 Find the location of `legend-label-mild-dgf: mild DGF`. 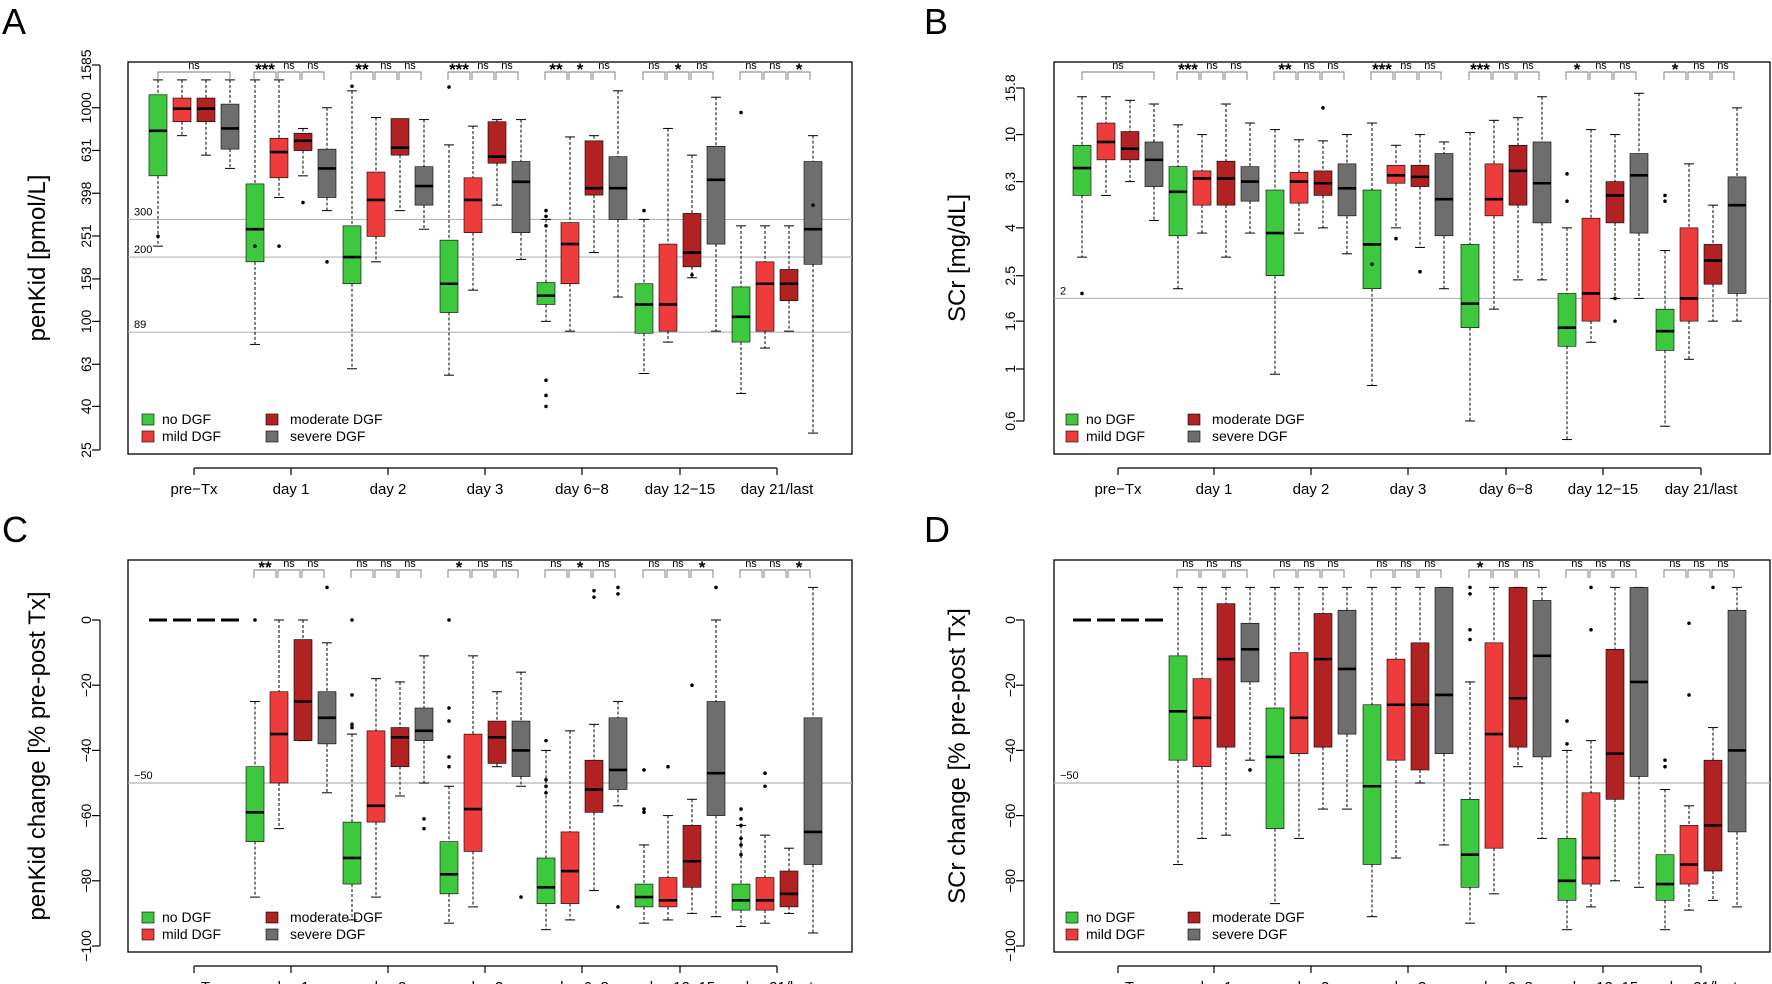

legend-label-mild-dgf: mild DGF is located at coordinates (1115, 934).